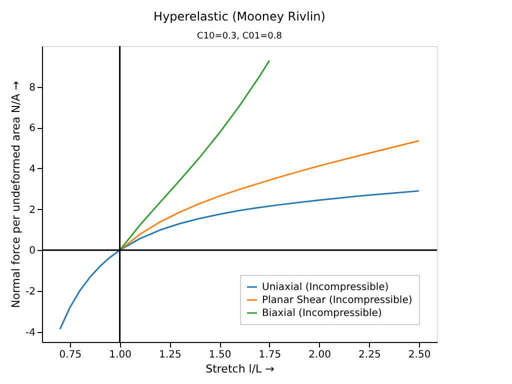  What do you see at coordinates (16, 194) in the screenshot?
I see `y-axis-title: Normal force per undeformed area N/A →` at bounding box center [16, 194].